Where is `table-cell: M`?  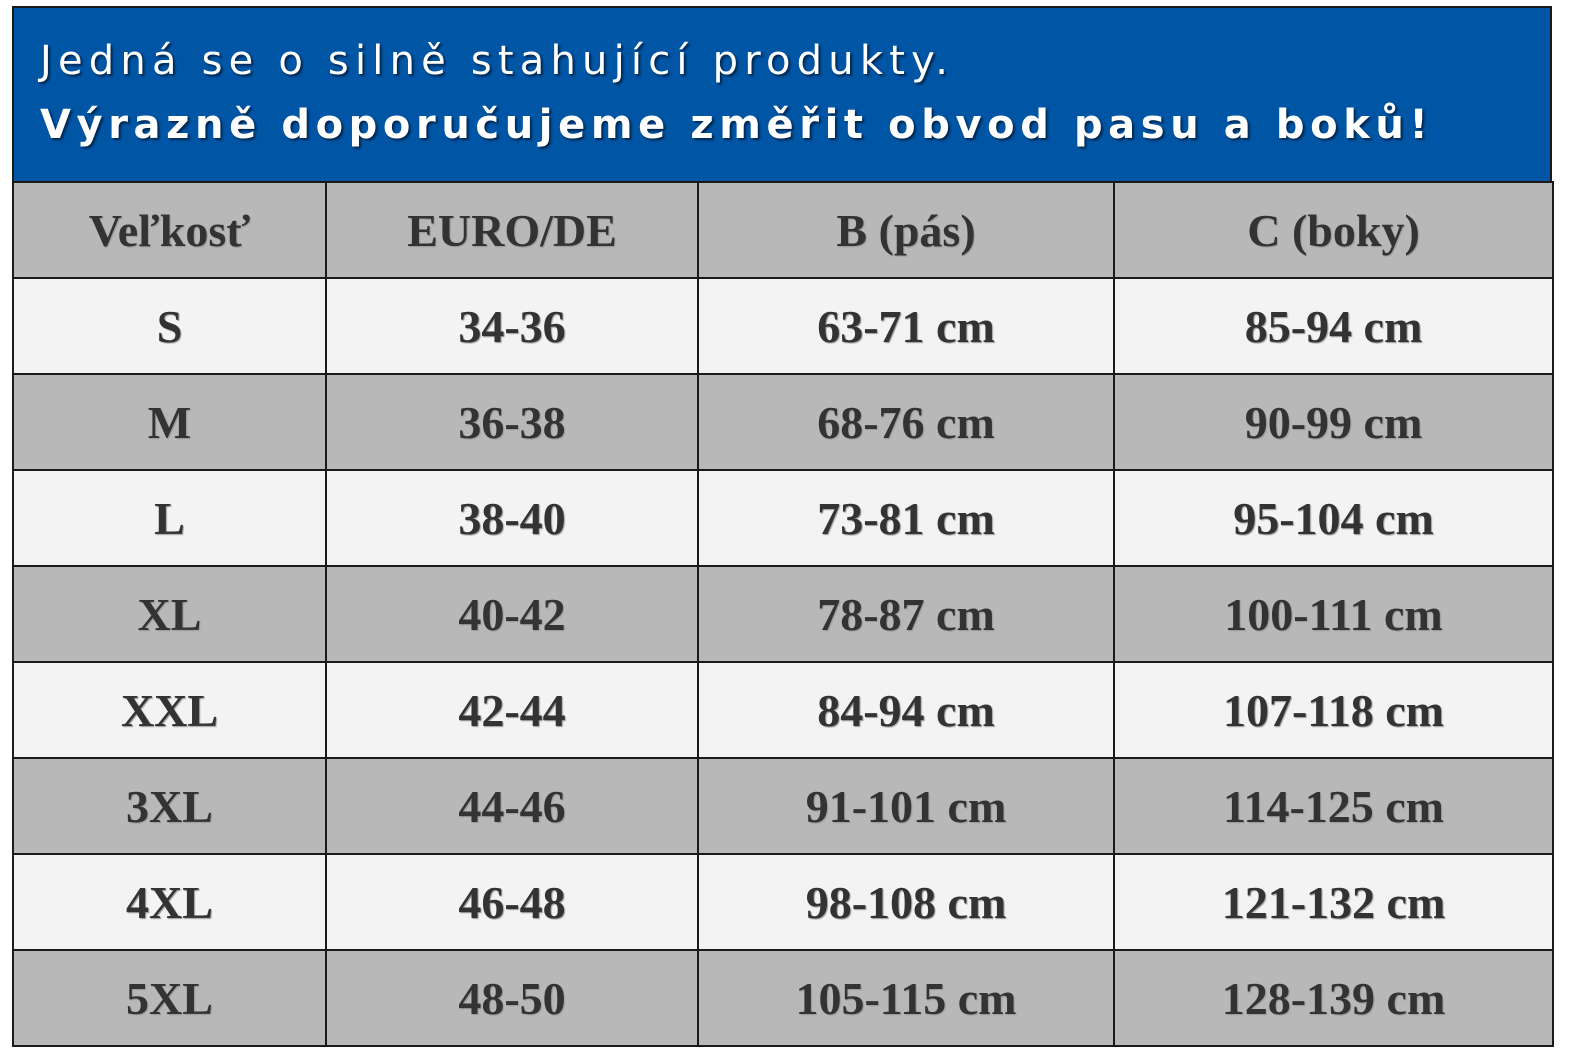 table-cell: M is located at coordinates (169, 422).